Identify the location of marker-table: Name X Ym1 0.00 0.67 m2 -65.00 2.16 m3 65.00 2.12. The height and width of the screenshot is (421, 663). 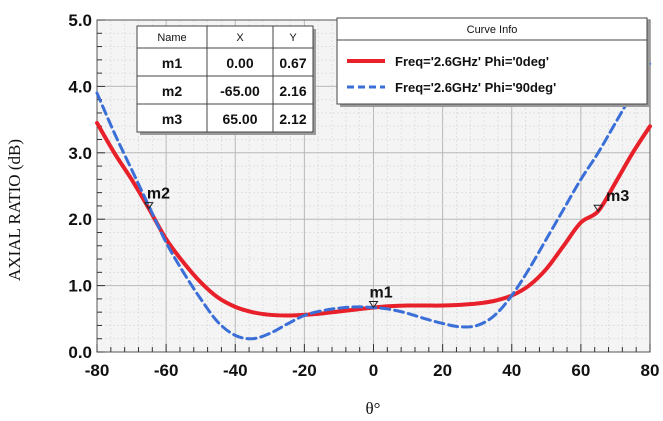
(226, 80).